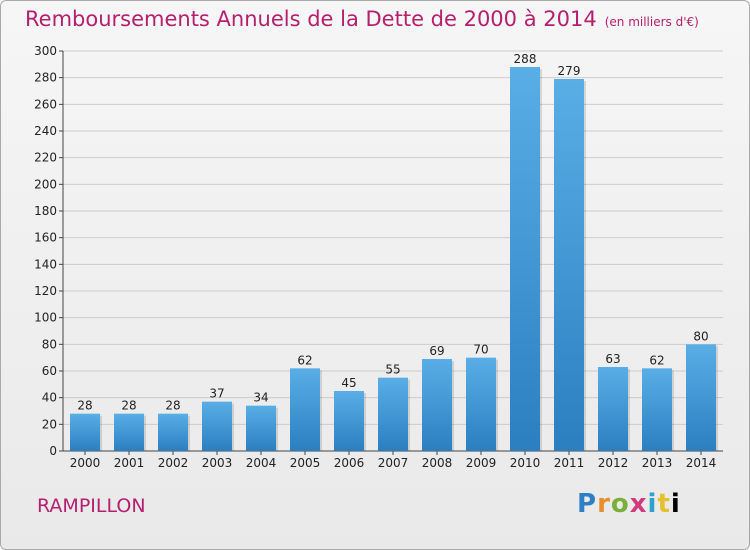  I want to click on y-tick-label: 300, so click(45, 51).